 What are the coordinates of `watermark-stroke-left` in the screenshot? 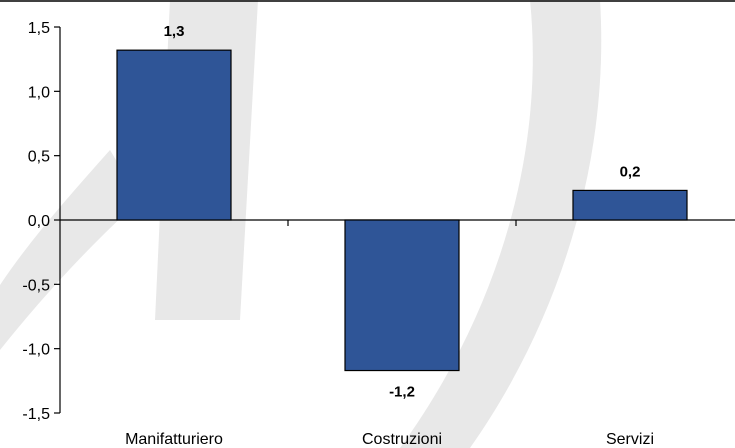 It's located at (70, 250).